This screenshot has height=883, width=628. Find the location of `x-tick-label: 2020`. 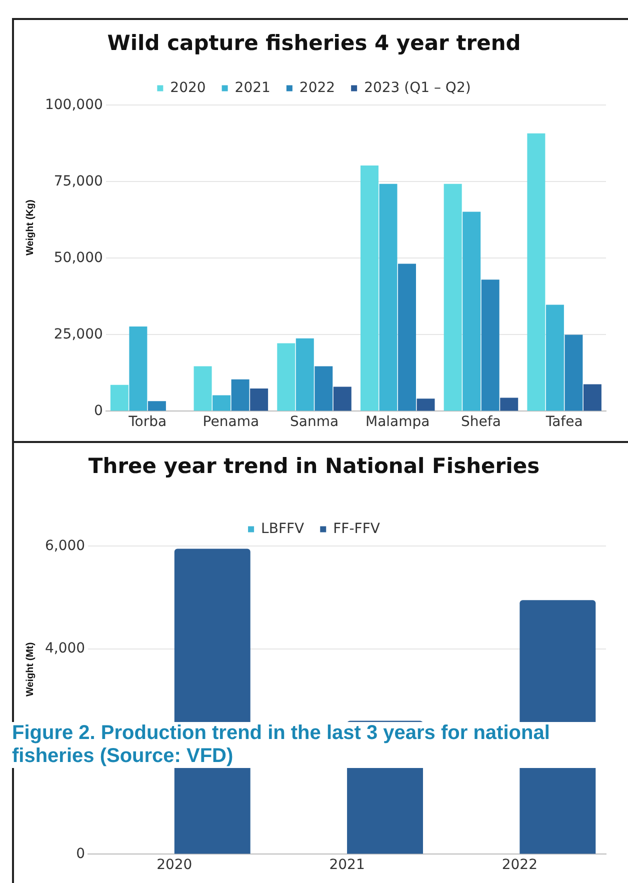

x-tick-label: 2020 is located at coordinates (174, 865).